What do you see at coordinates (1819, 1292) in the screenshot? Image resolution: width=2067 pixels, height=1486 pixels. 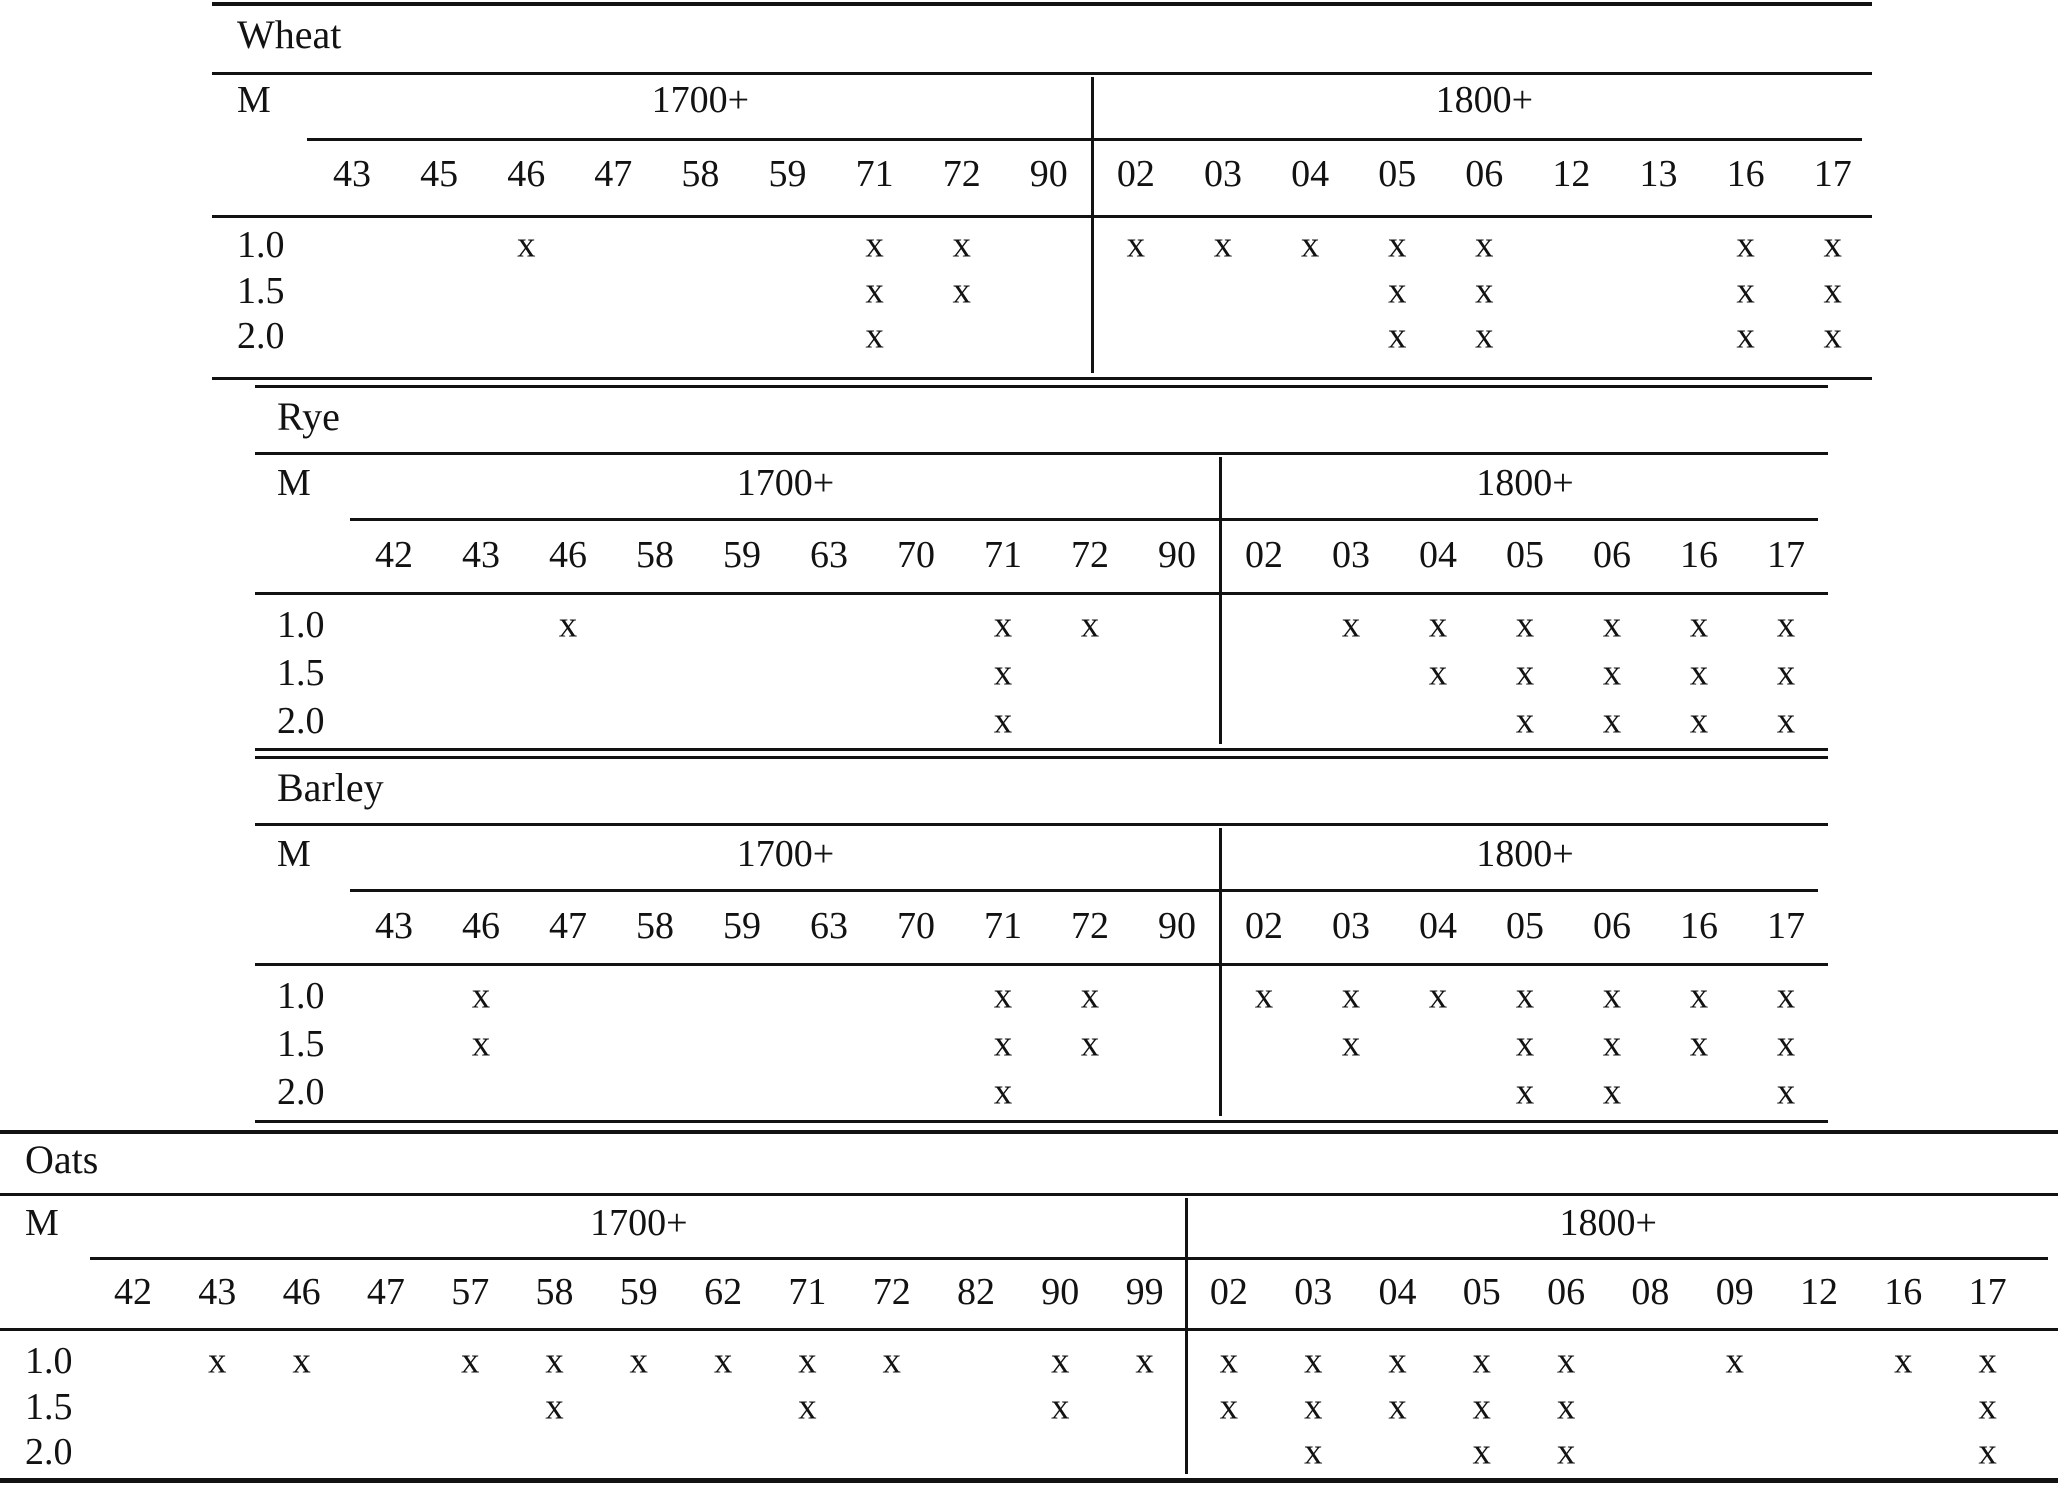 I see `year-column-header: 12` at bounding box center [1819, 1292].